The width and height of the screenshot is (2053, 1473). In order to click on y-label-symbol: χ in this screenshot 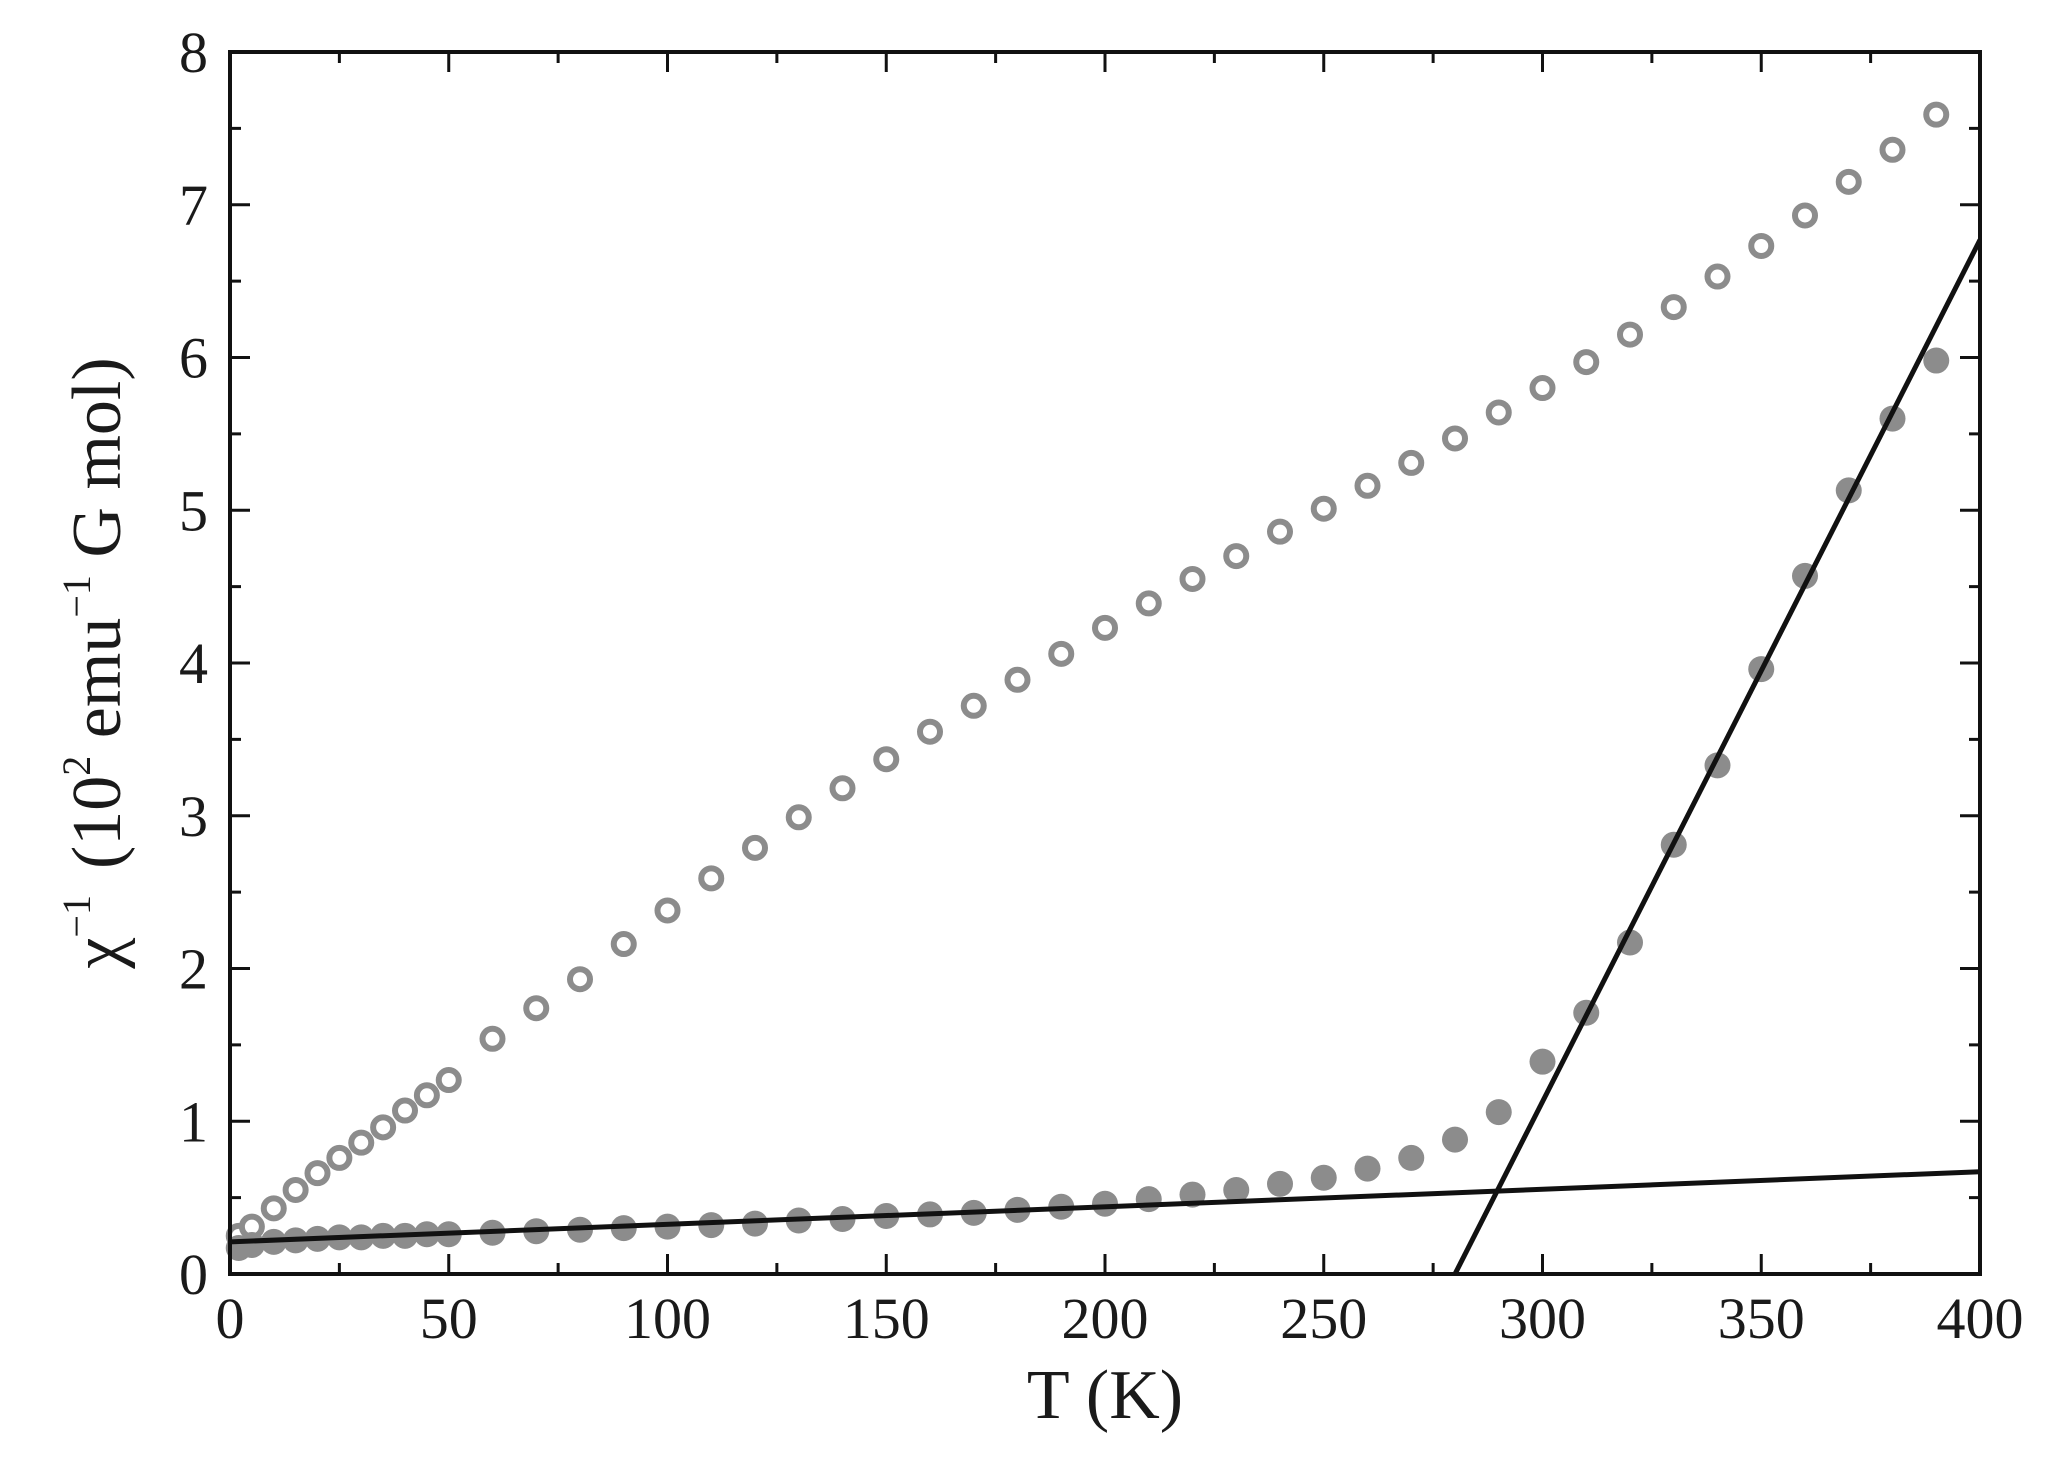, I will do `click(97, 954)`.